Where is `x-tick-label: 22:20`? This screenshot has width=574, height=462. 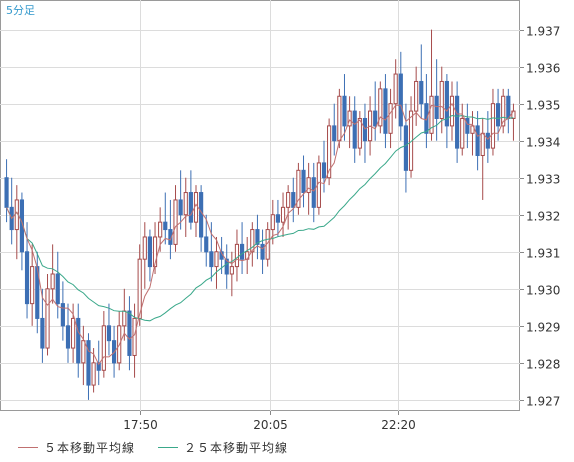 x-tick-label: 22:20 is located at coordinates (398, 425).